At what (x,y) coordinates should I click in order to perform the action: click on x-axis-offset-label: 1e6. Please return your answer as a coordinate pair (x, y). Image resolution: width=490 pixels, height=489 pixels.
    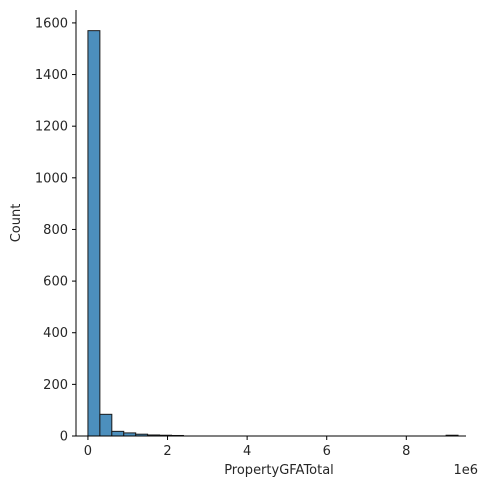
    Looking at the image, I should click on (465, 470).